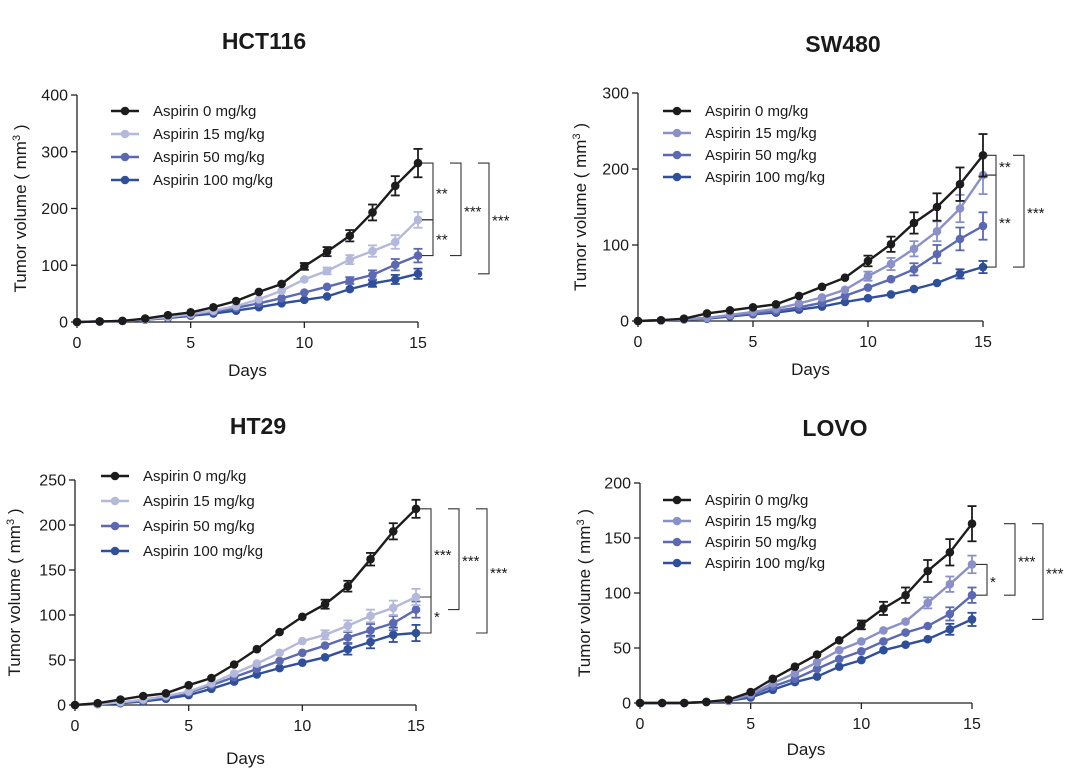 The width and height of the screenshot is (1080, 774). Describe the element at coordinates (626, 704) in the screenshot. I see `y-tick-label: 0` at that location.